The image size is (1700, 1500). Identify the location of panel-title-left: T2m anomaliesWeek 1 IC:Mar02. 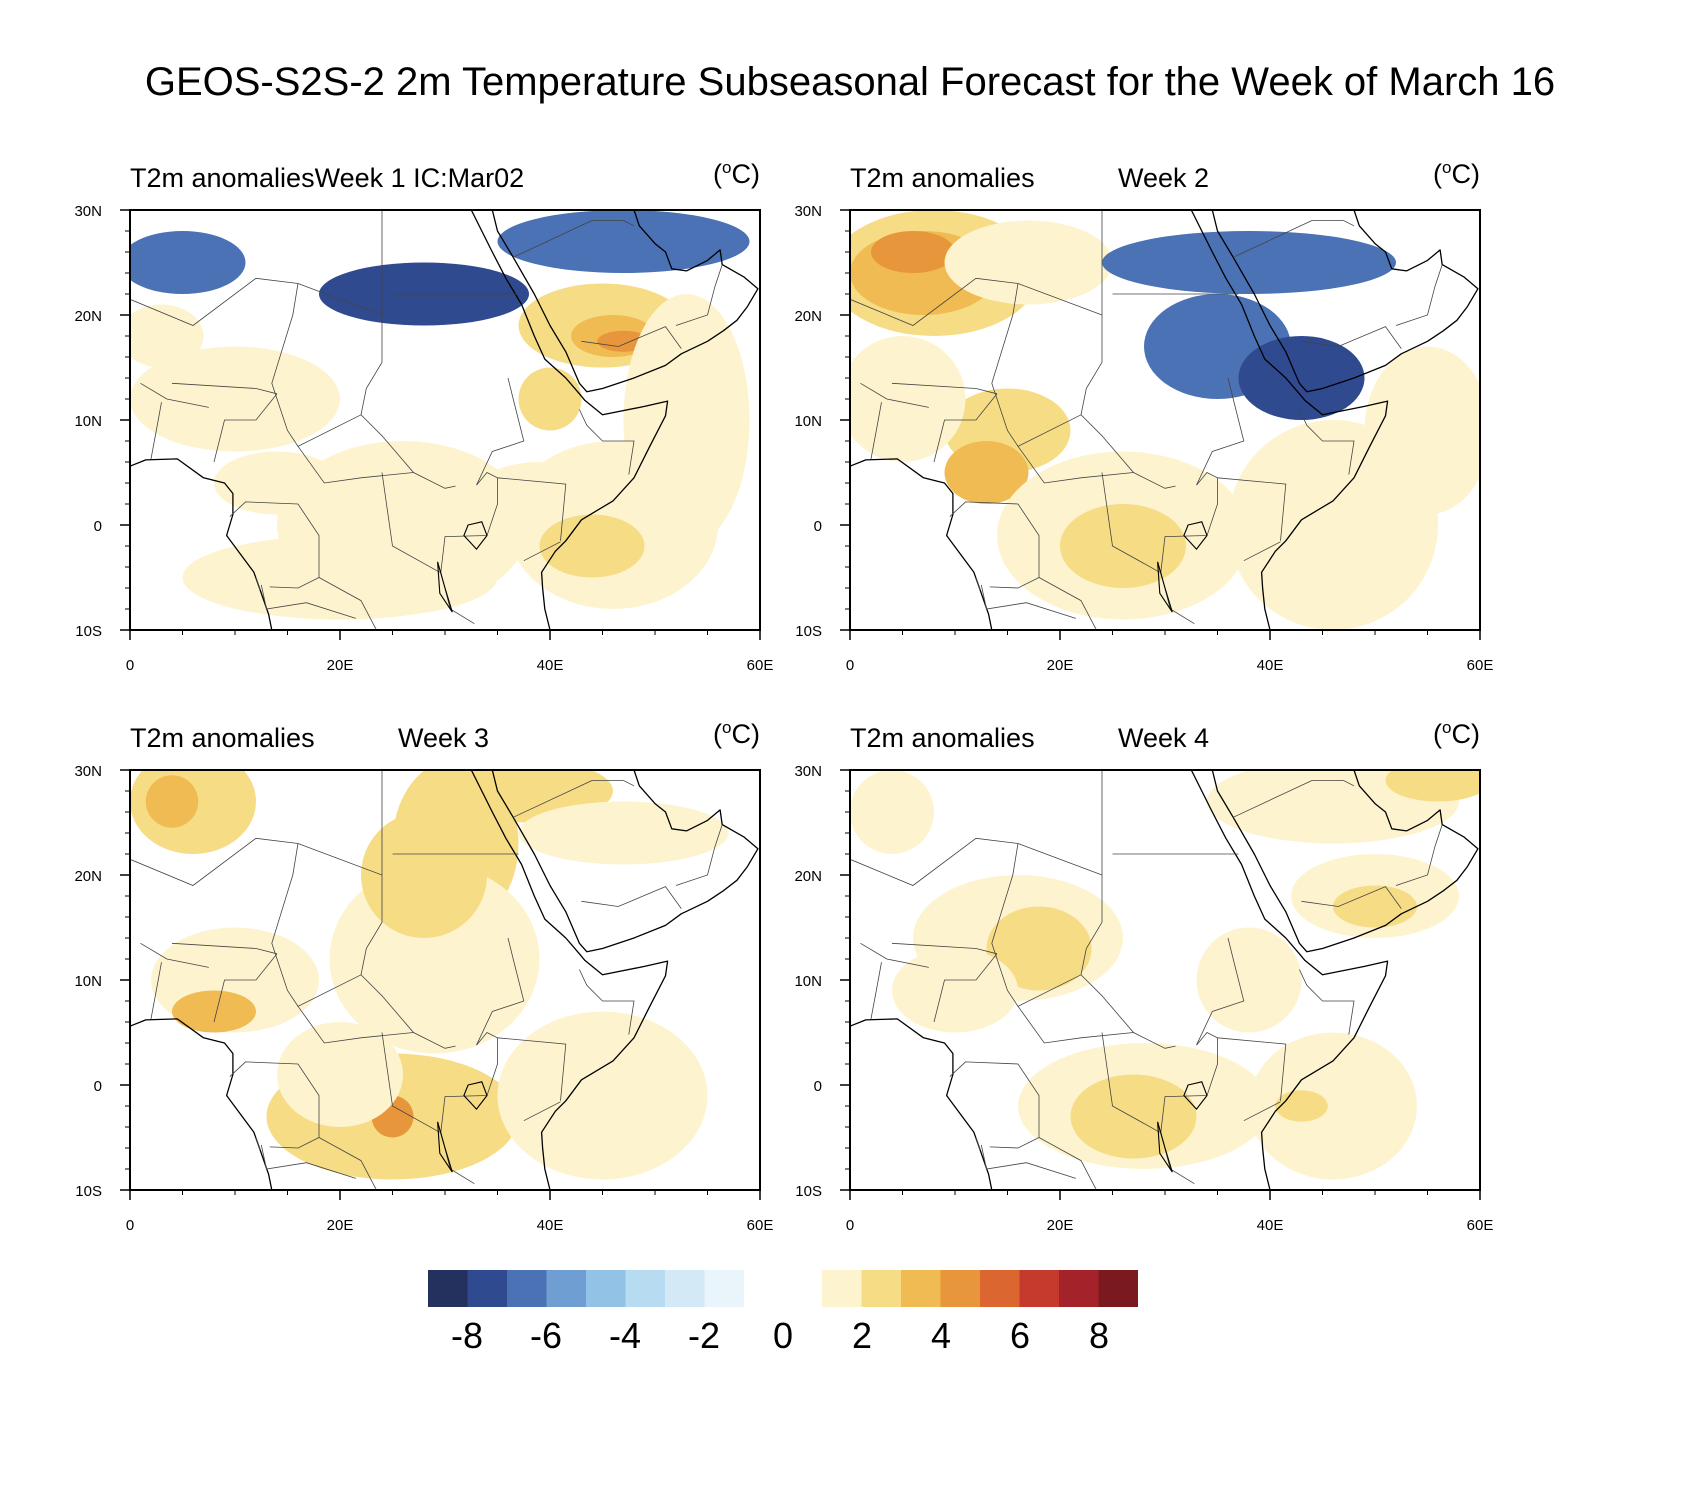
(327, 178).